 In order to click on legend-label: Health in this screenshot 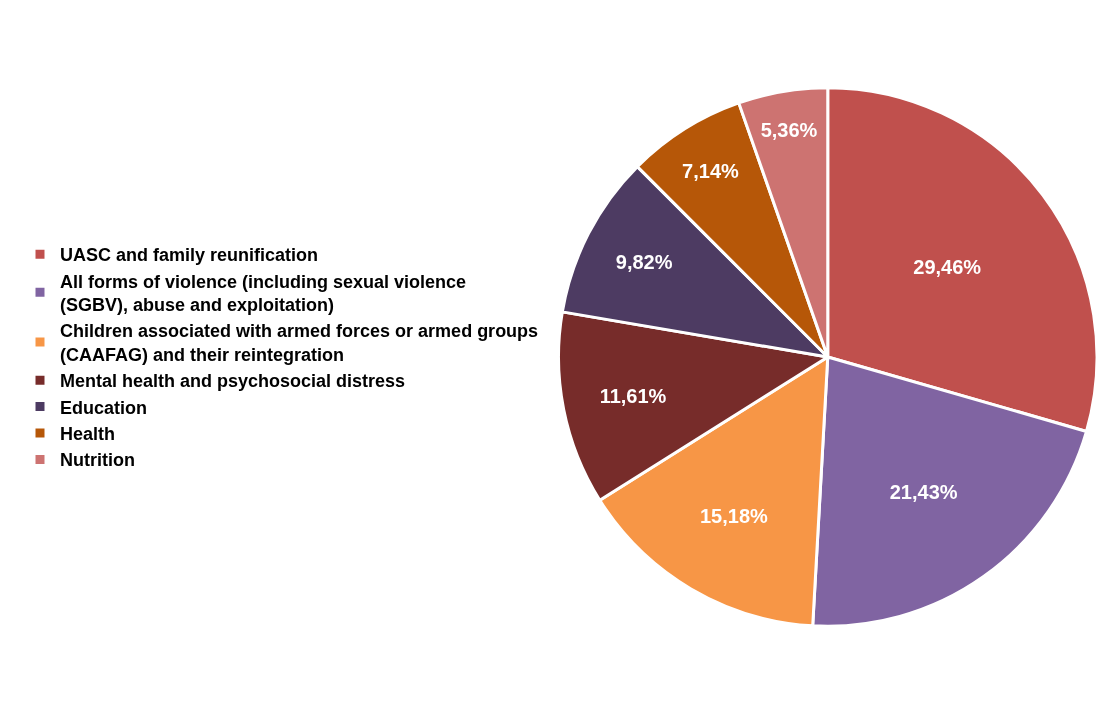, I will do `click(88, 434)`.